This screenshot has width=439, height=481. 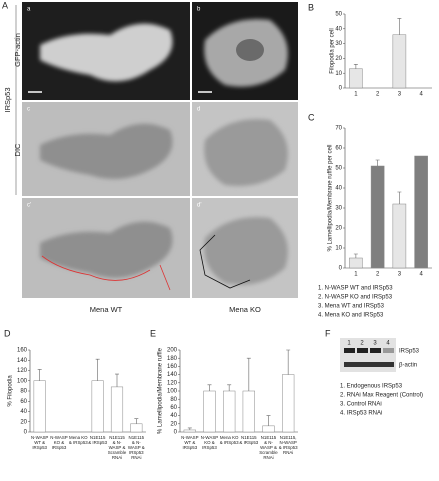 What do you see at coordinates (199, 10) in the screenshot?
I see `image-label: b` at bounding box center [199, 10].